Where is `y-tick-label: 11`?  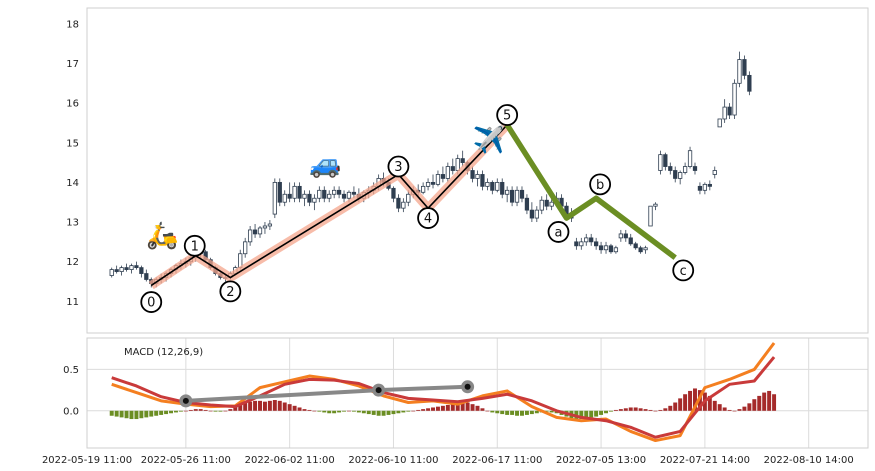
y-tick-label: 11 is located at coordinates (72, 302).